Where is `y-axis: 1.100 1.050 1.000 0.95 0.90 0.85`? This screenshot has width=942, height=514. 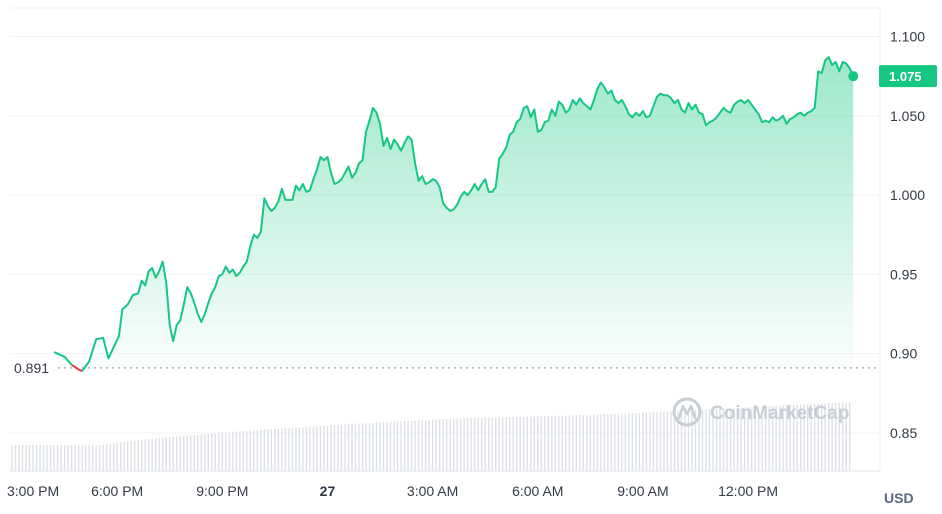 y-axis: 1.100 1.050 1.000 0.95 0.90 0.85 is located at coordinates (907, 235).